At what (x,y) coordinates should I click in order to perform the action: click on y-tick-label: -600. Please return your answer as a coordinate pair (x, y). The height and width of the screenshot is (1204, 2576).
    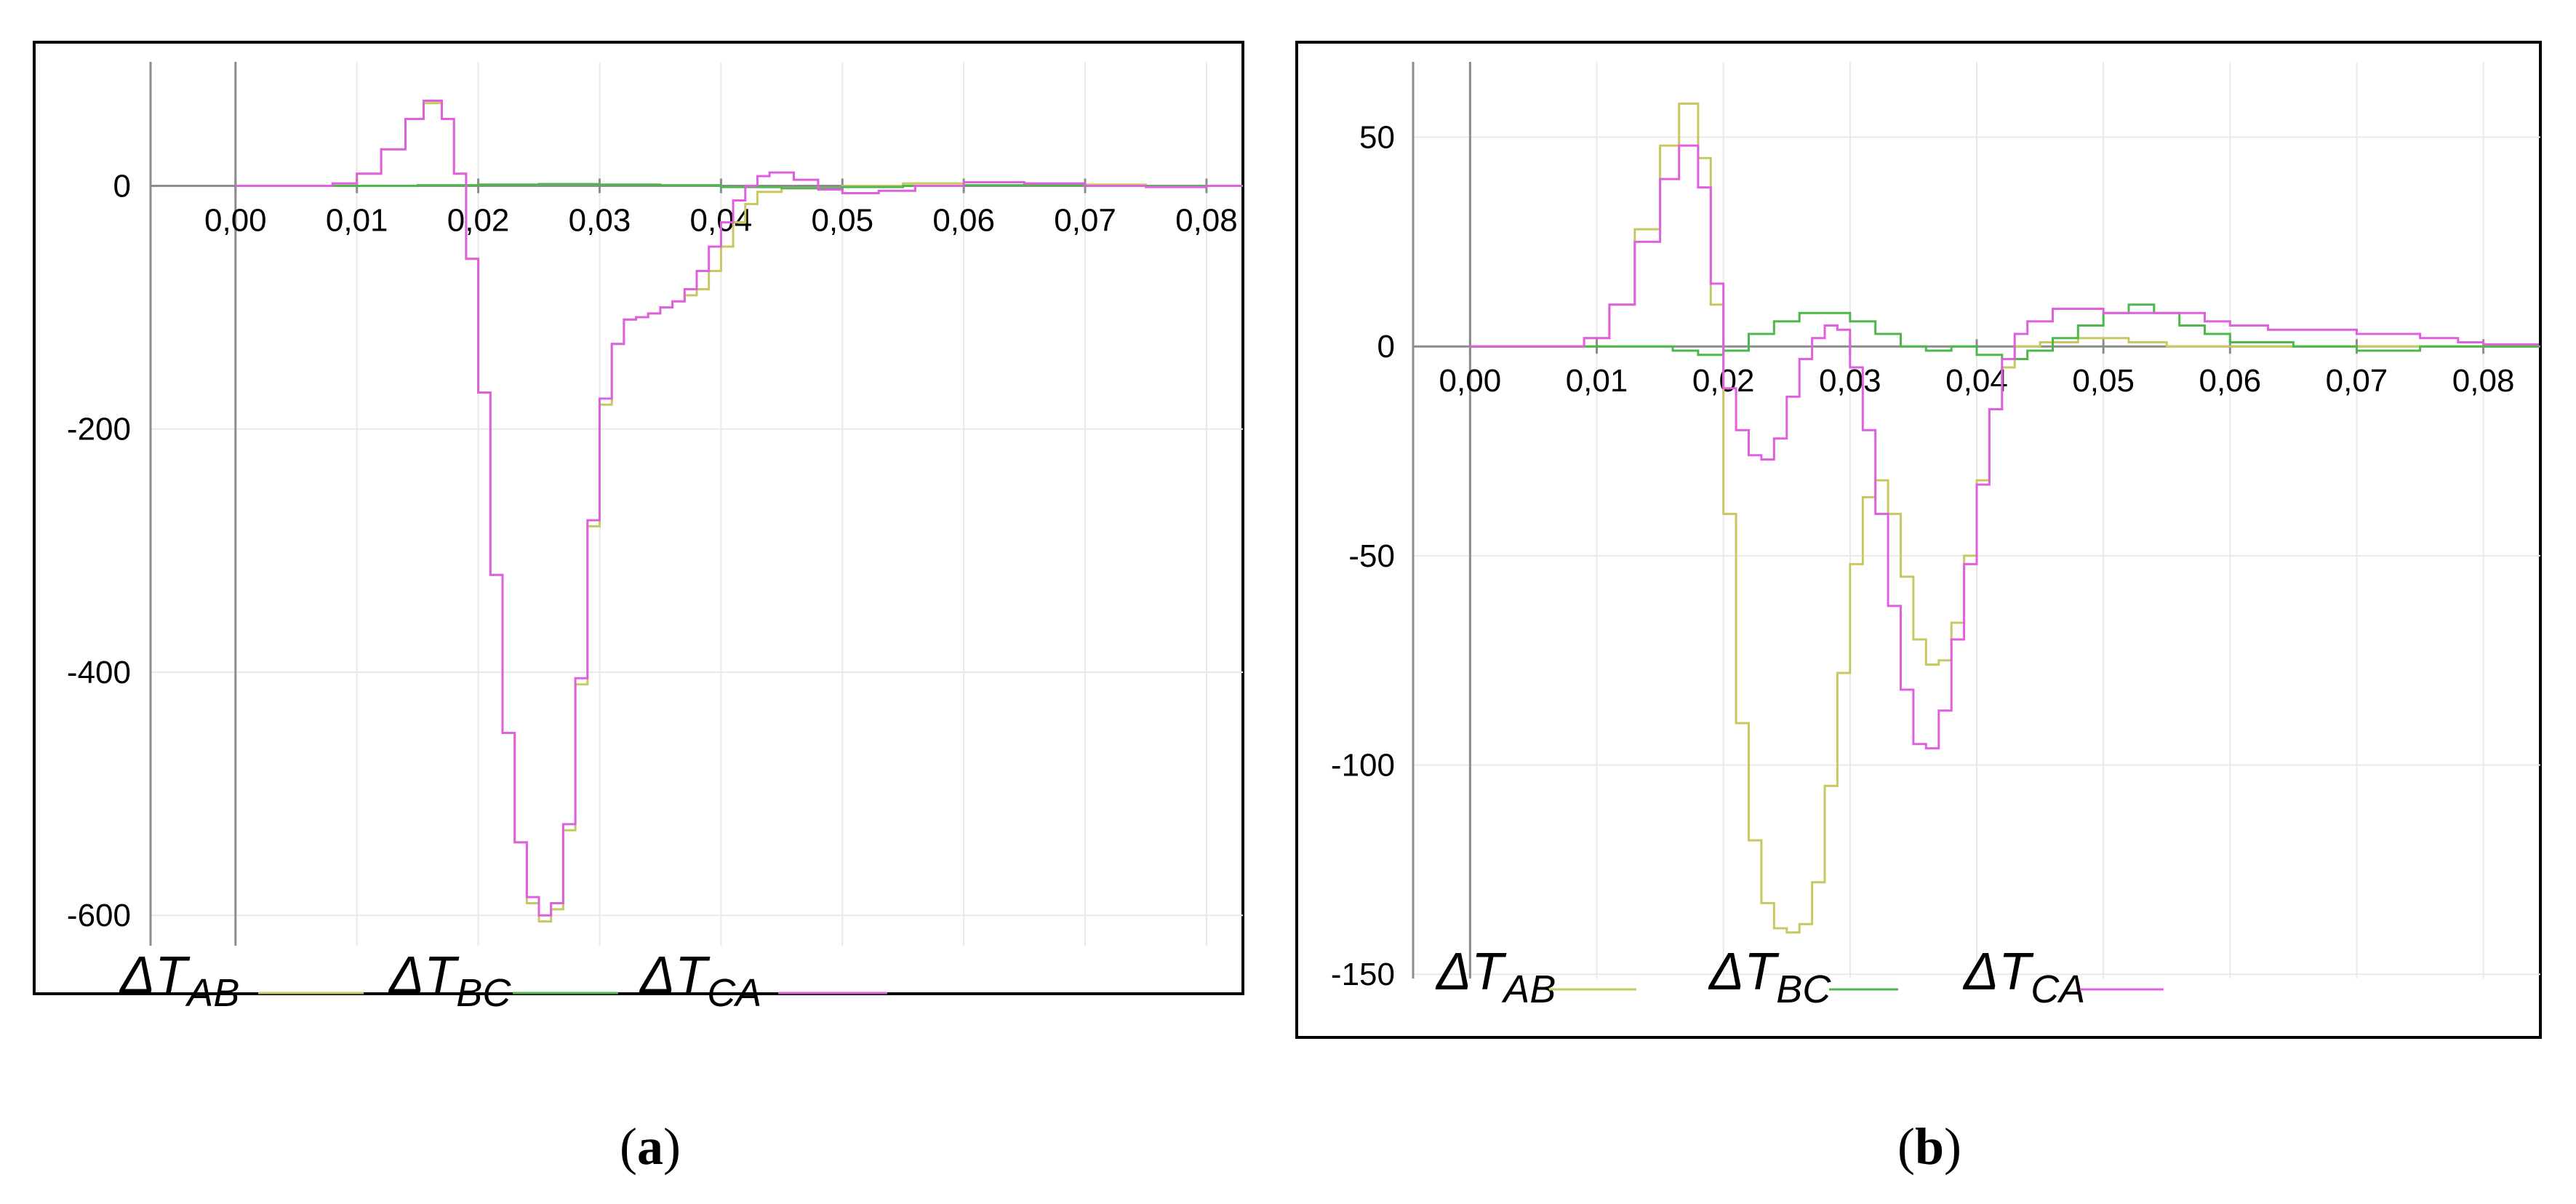
    Looking at the image, I should click on (99, 915).